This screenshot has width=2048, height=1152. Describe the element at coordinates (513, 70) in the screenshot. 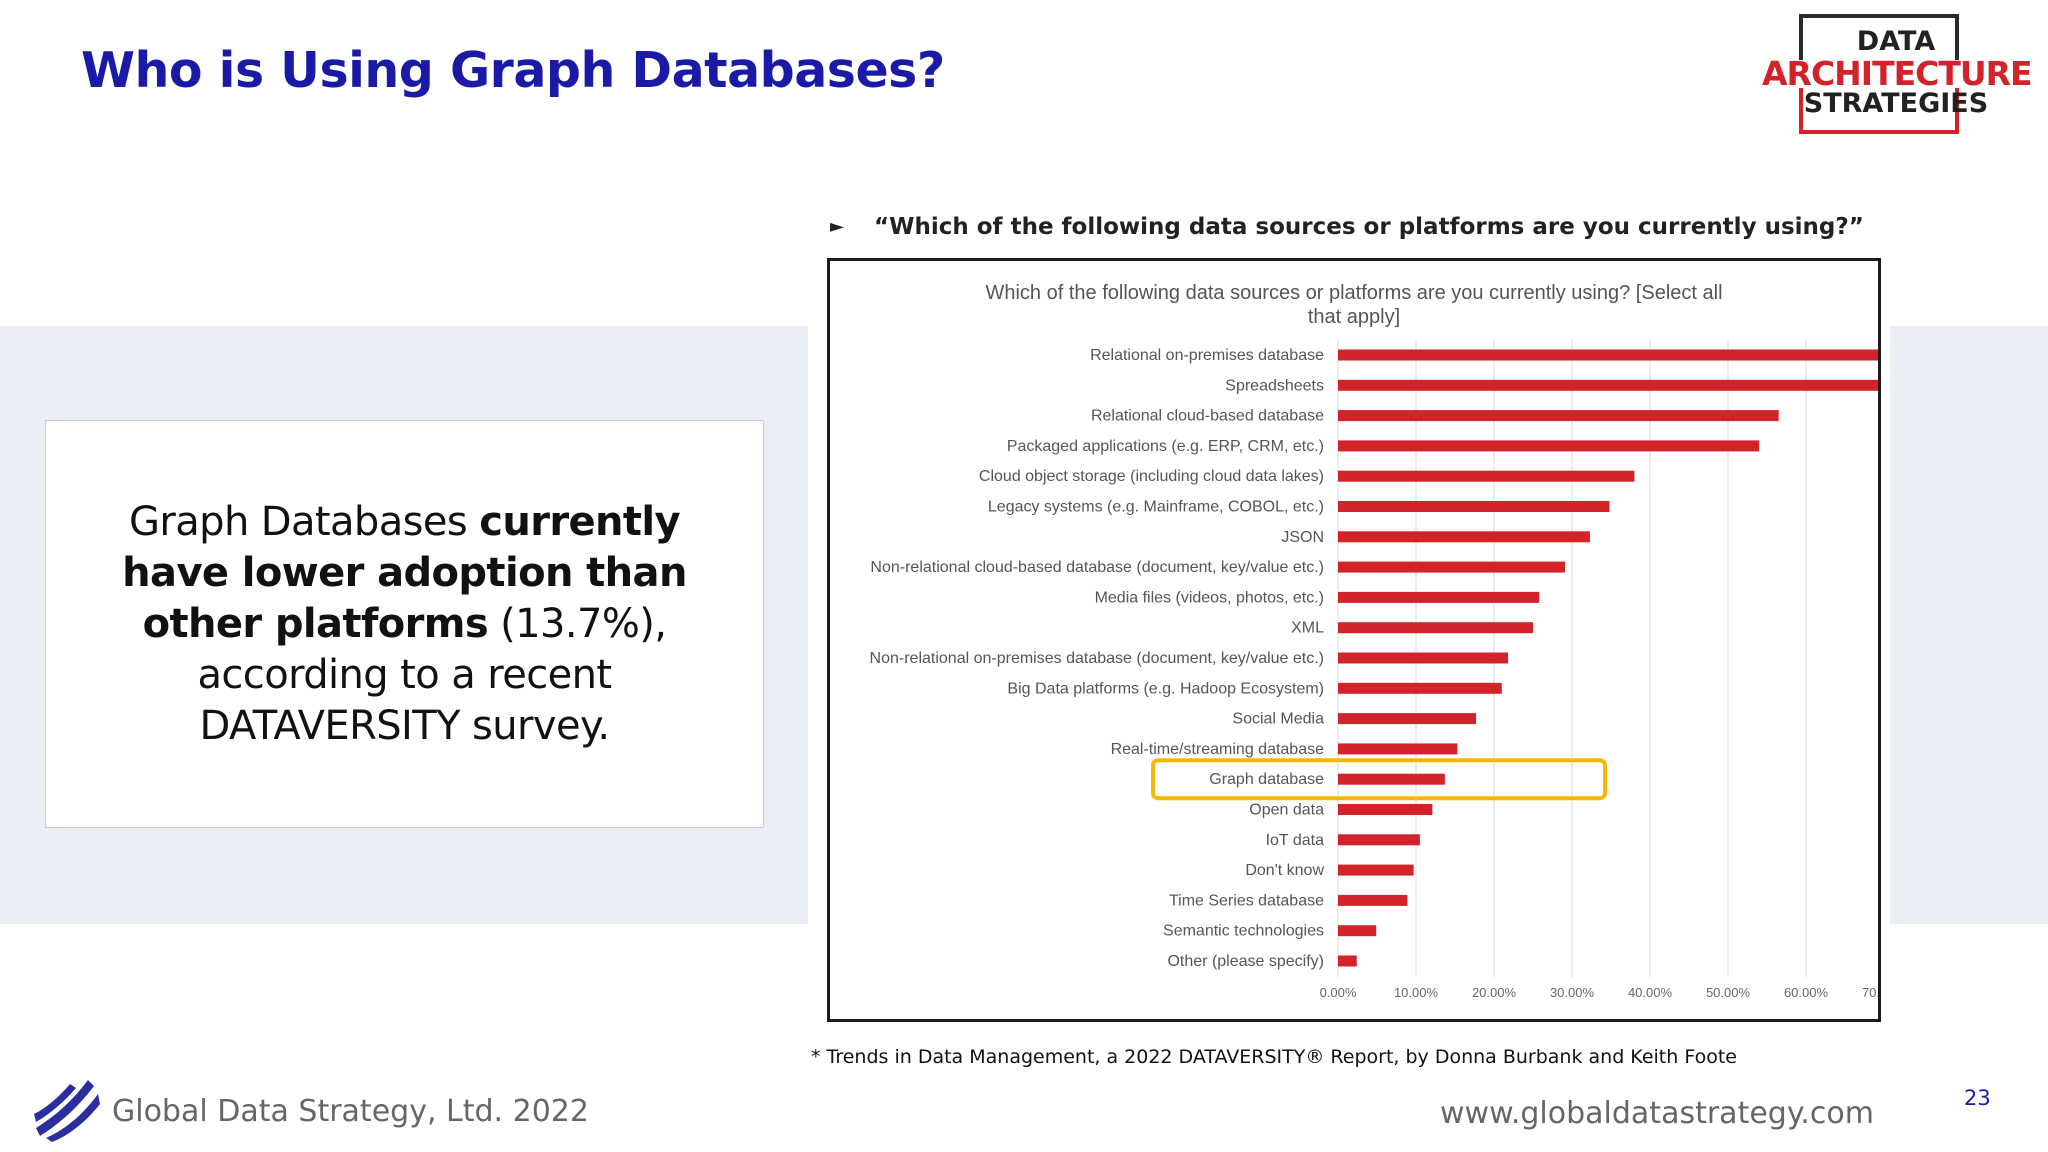

I see `slide-title: Who is Using Graph Databases?` at that location.